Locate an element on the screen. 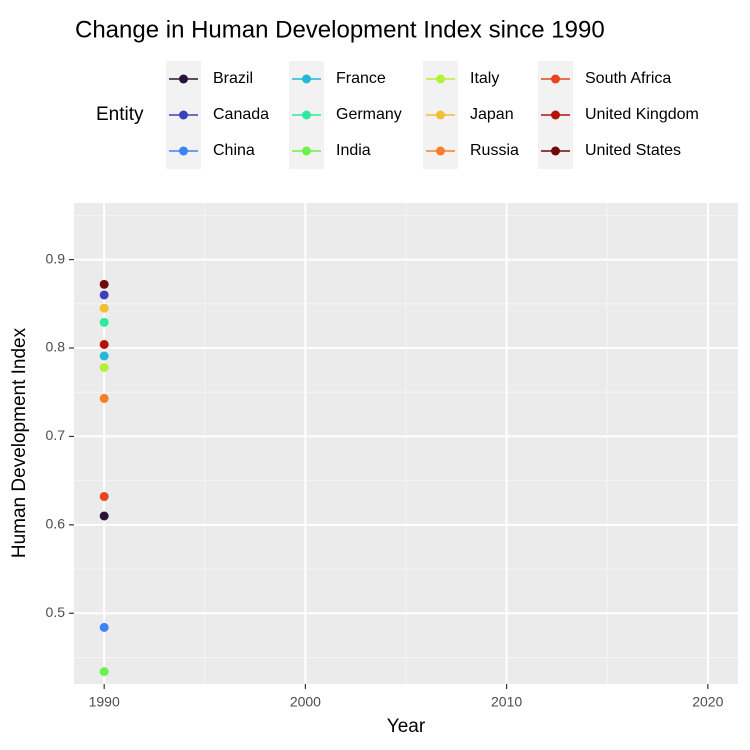 Image resolution: width=750 pixels, height=750 pixels. x-tick-label: 2020 is located at coordinates (707, 702).